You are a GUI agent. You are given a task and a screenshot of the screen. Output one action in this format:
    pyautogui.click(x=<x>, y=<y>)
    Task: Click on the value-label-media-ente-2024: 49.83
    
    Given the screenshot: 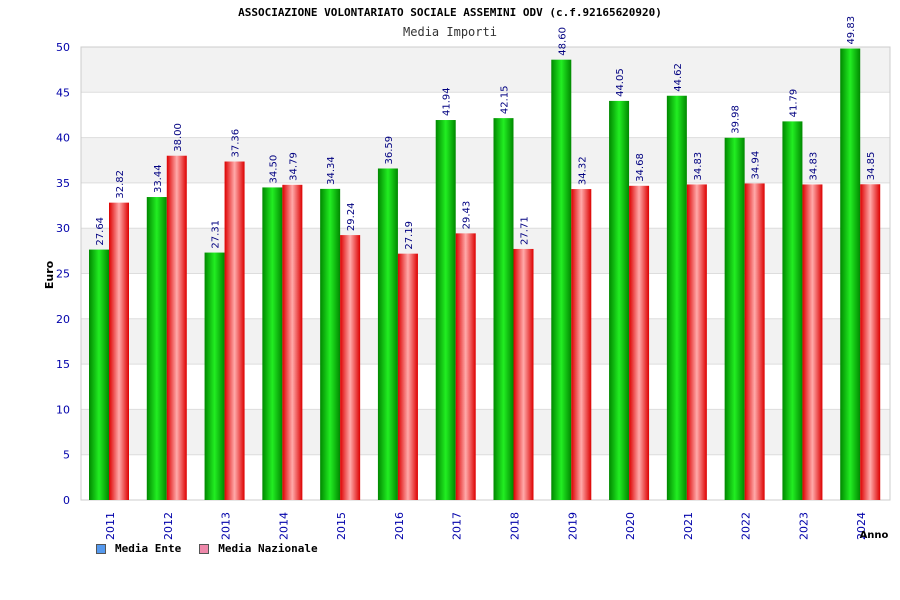 What is the action you would take?
    pyautogui.click(x=851, y=30)
    